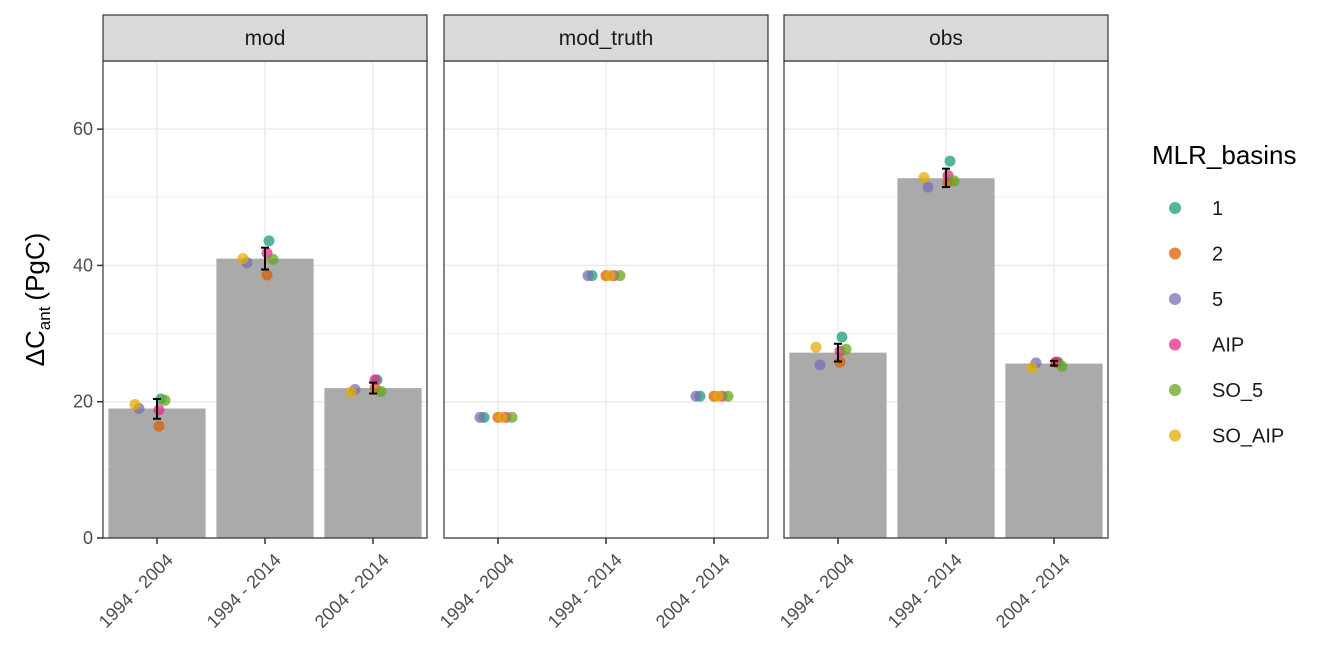  What do you see at coordinates (1237, 391) in the screenshot?
I see `legend-label: SO_5` at bounding box center [1237, 391].